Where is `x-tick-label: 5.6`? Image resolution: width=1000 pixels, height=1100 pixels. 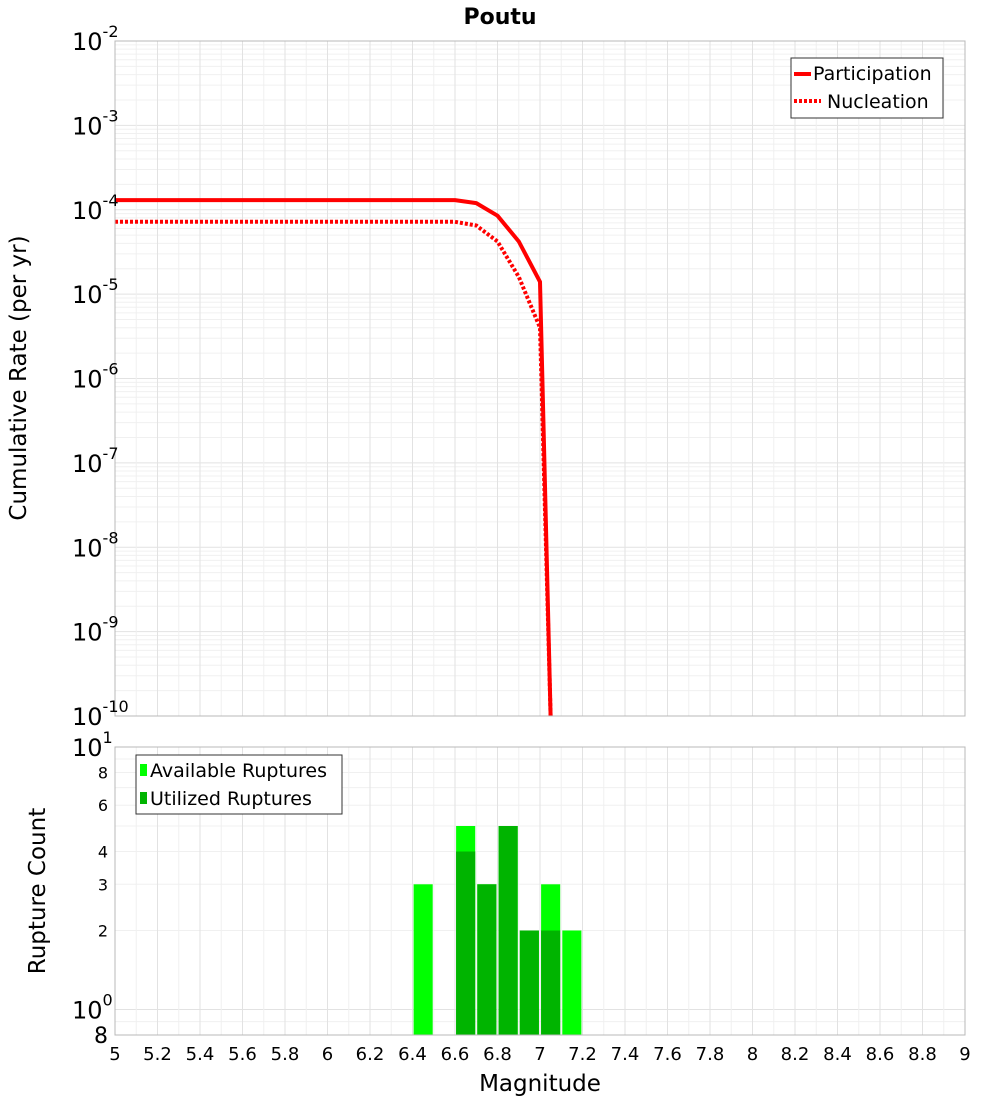
x-tick-label: 5.6 is located at coordinates (242, 1054).